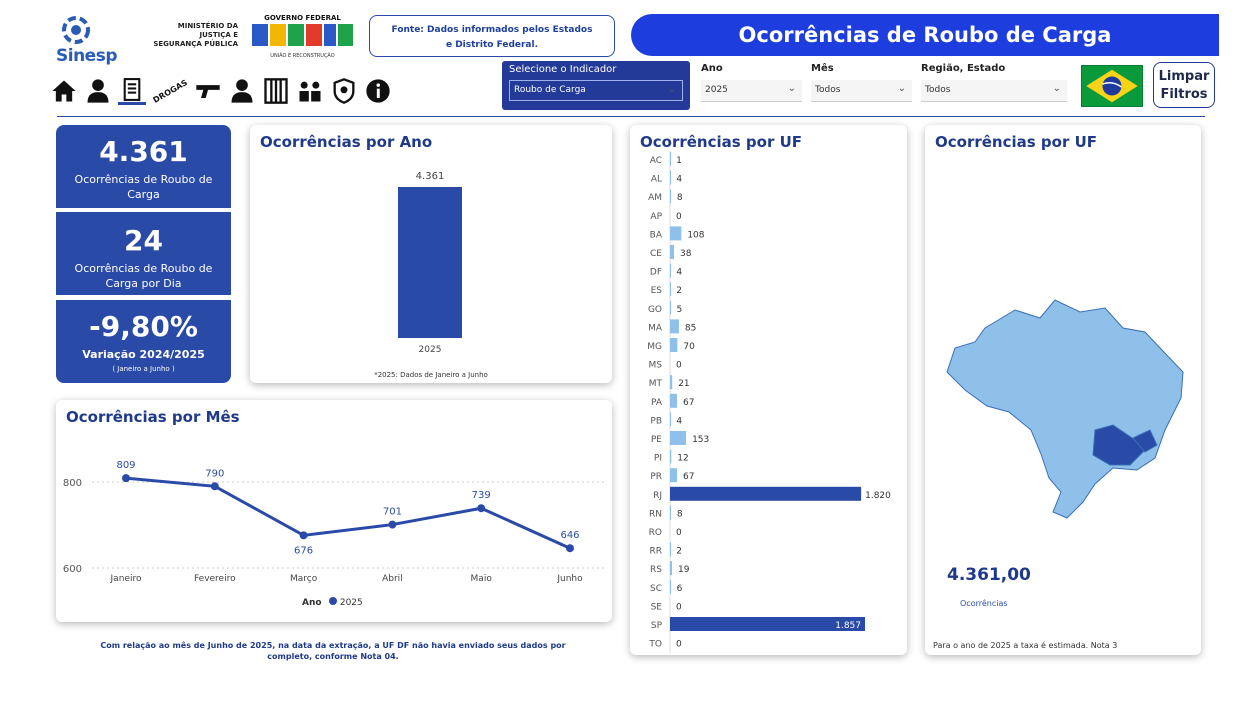 The image size is (1260, 720). I want to click on person-icon, so click(98, 91).